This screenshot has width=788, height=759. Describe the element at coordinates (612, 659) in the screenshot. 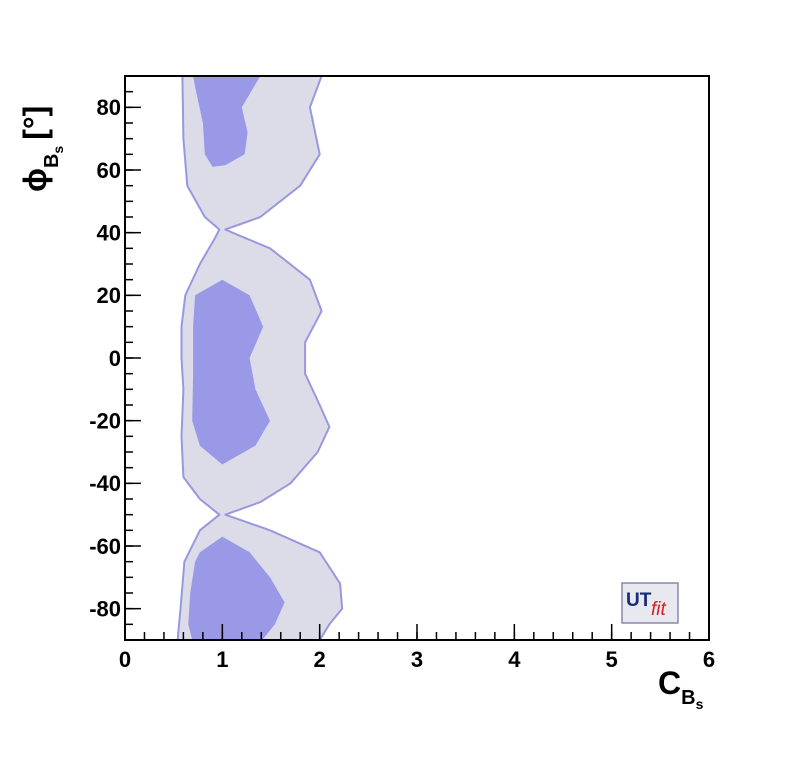

I see `x-tick-label: 5` at that location.